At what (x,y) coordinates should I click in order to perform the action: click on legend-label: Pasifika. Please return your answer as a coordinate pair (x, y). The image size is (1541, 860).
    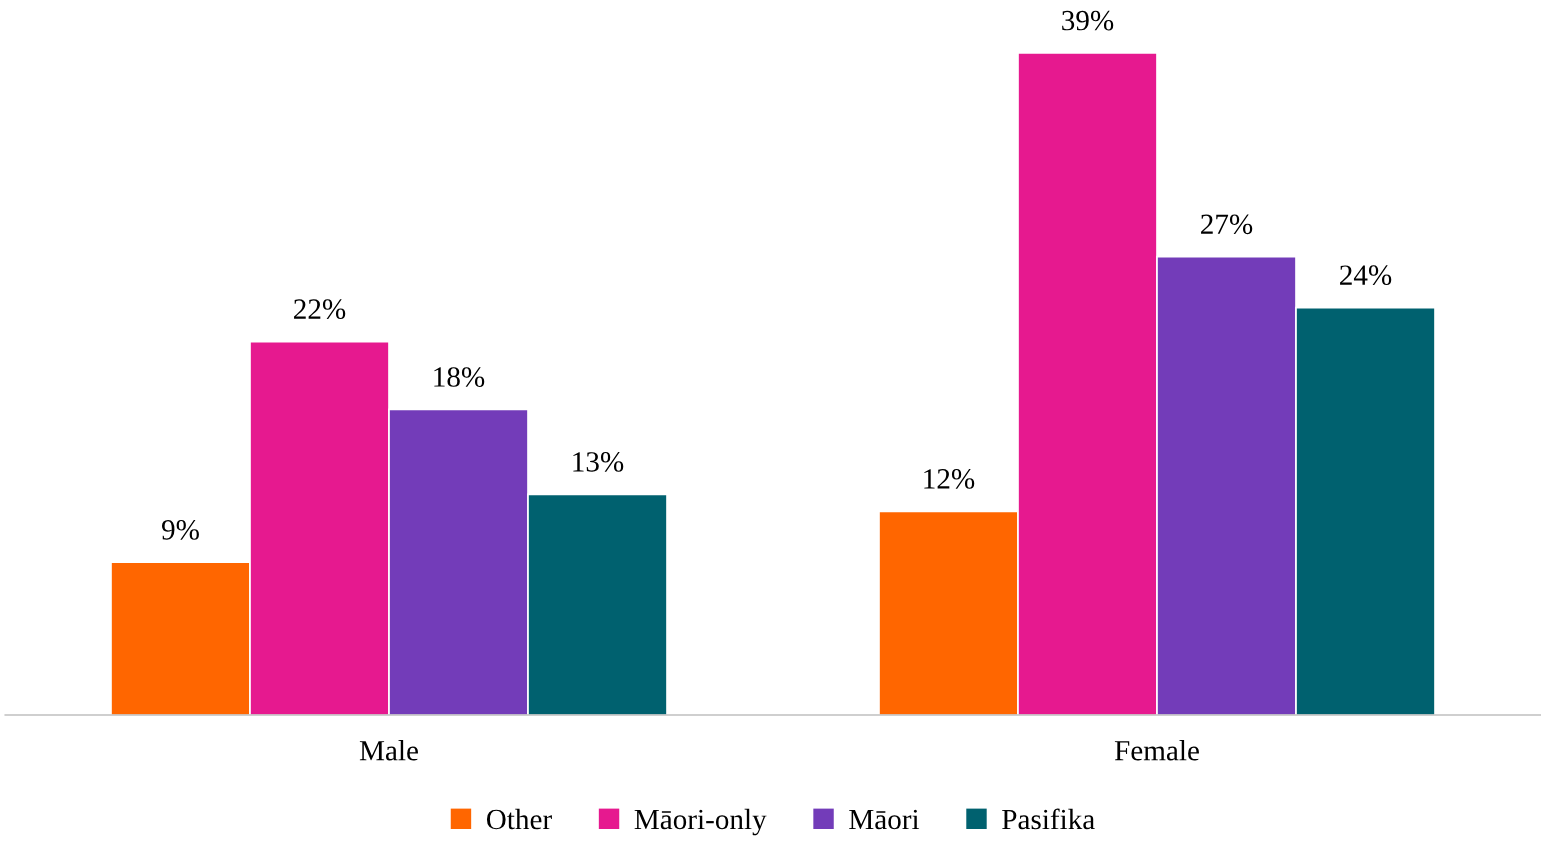
    Looking at the image, I should click on (1048, 819).